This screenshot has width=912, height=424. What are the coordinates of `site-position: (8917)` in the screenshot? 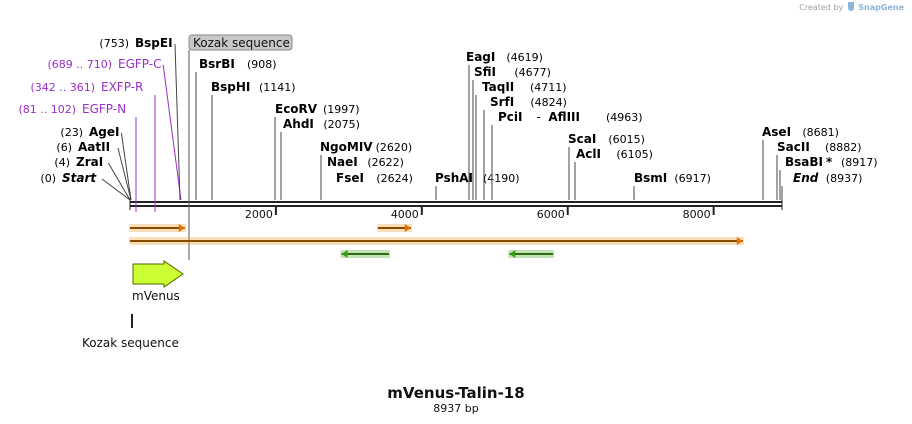 It's located at (859, 162).